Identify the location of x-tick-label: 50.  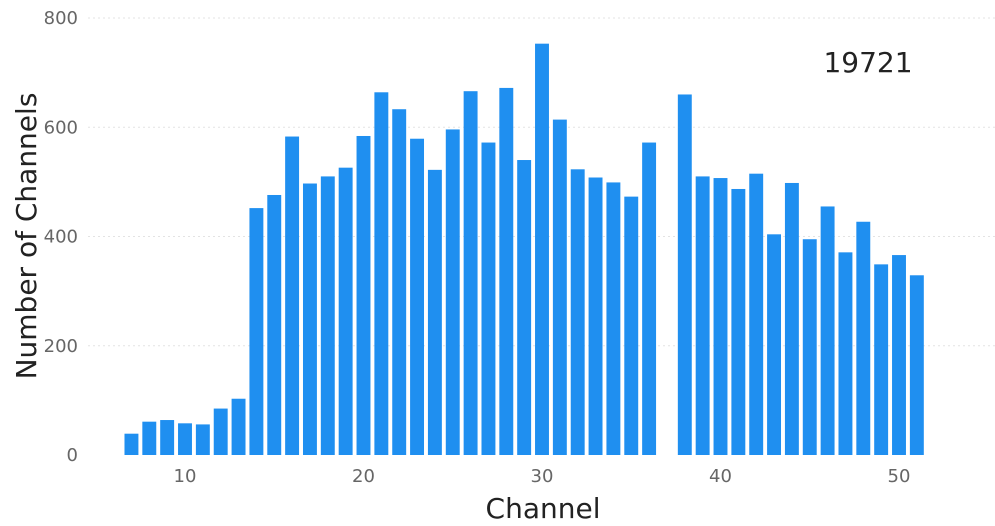
(899, 476).